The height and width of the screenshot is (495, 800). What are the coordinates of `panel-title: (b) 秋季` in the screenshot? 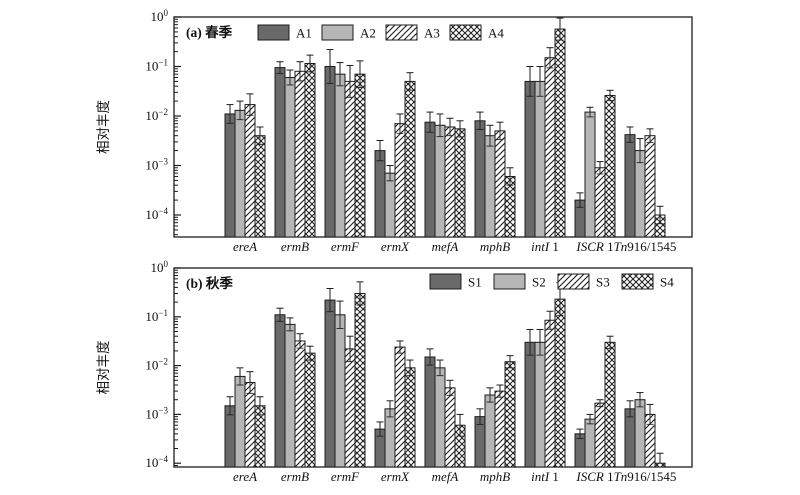 It's located at (209, 283).